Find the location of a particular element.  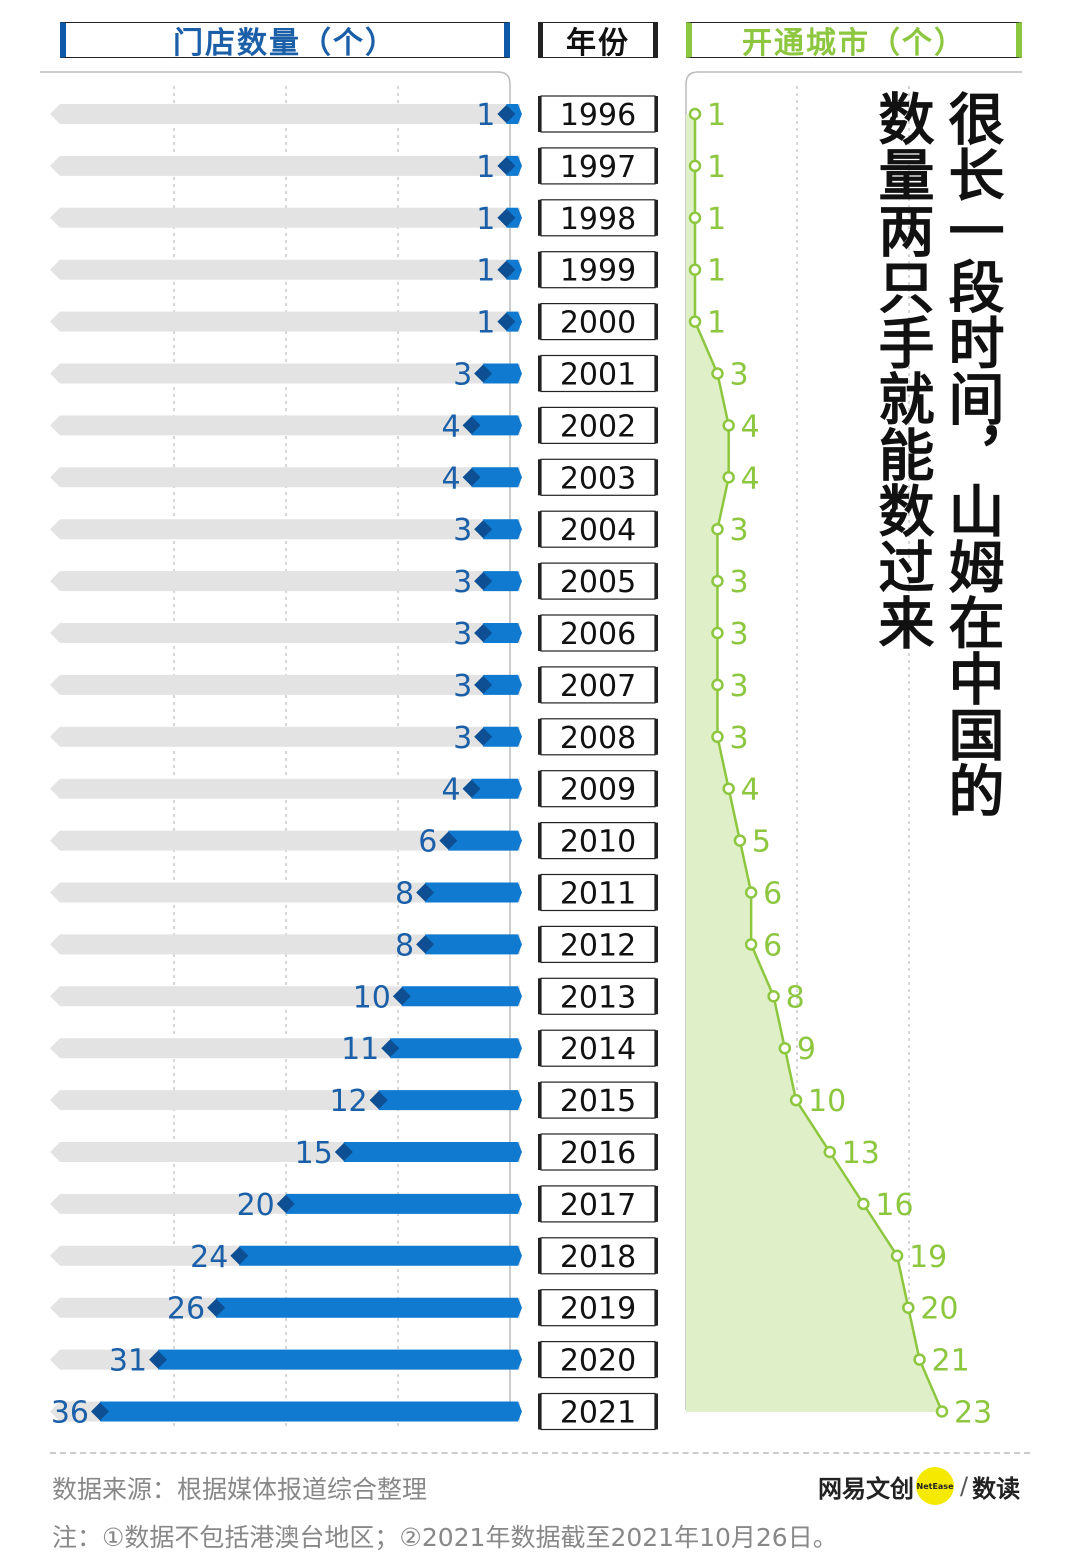

store-value-label: 26 is located at coordinates (186, 1309).